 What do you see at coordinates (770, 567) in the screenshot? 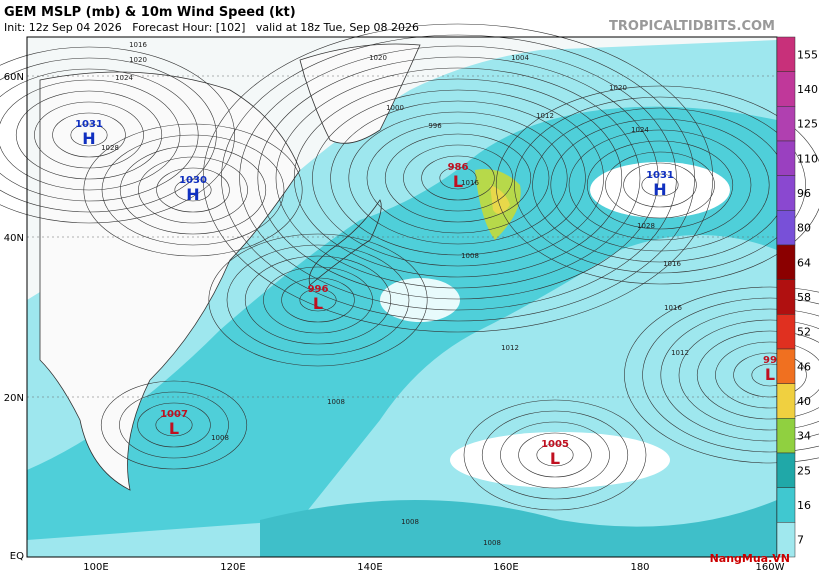
I see `lon-label: 160W` at bounding box center [770, 567].